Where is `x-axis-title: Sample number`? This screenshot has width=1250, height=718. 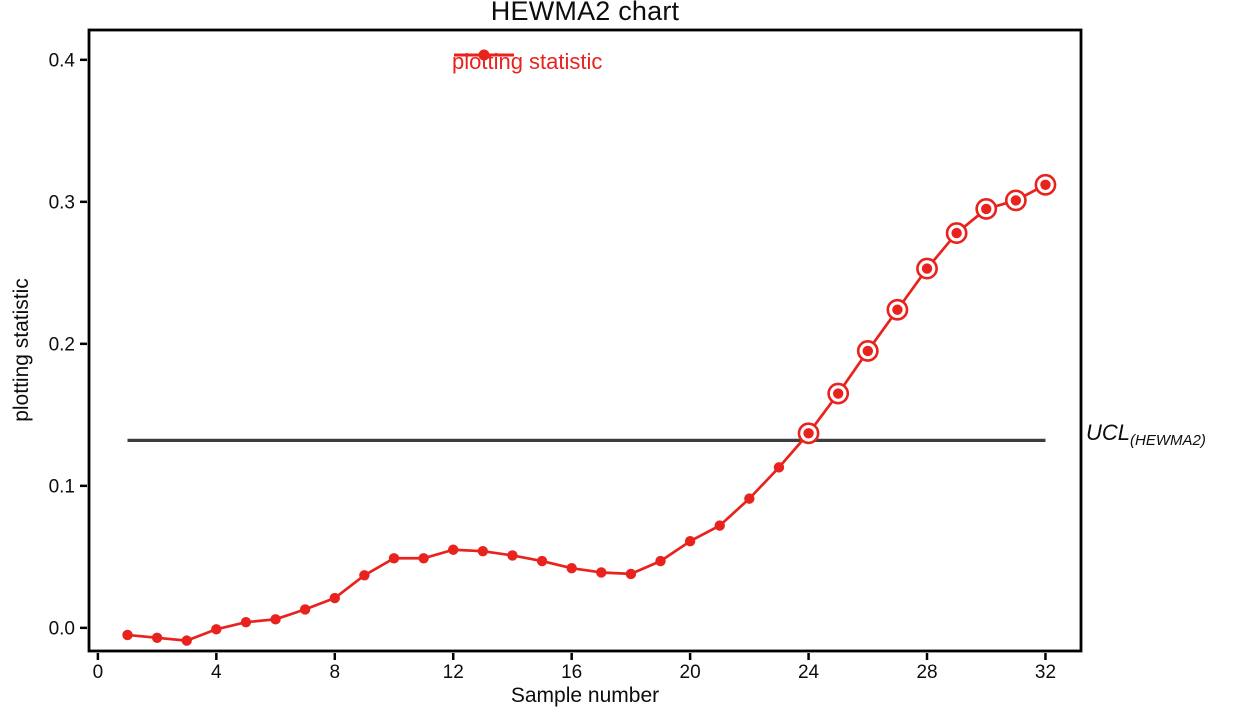 x-axis-title: Sample number is located at coordinates (585, 695).